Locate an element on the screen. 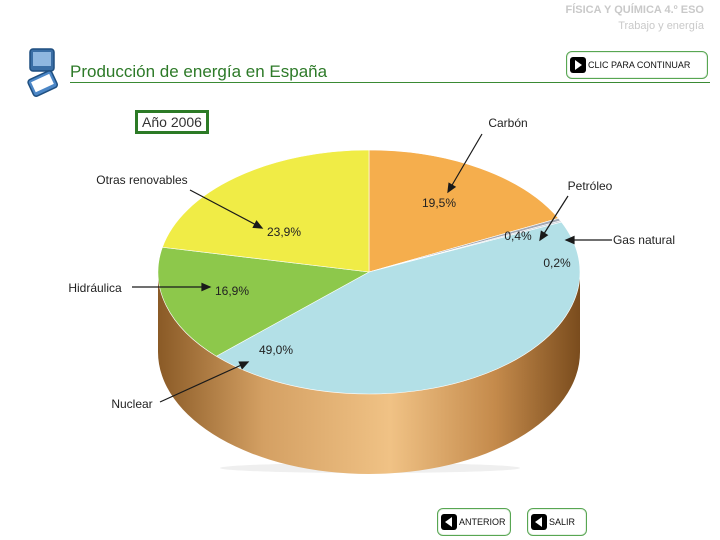 Image resolution: width=720 pixels, height=540 pixels. slice-value-label-hidraulica: 16,9% is located at coordinates (232, 291).